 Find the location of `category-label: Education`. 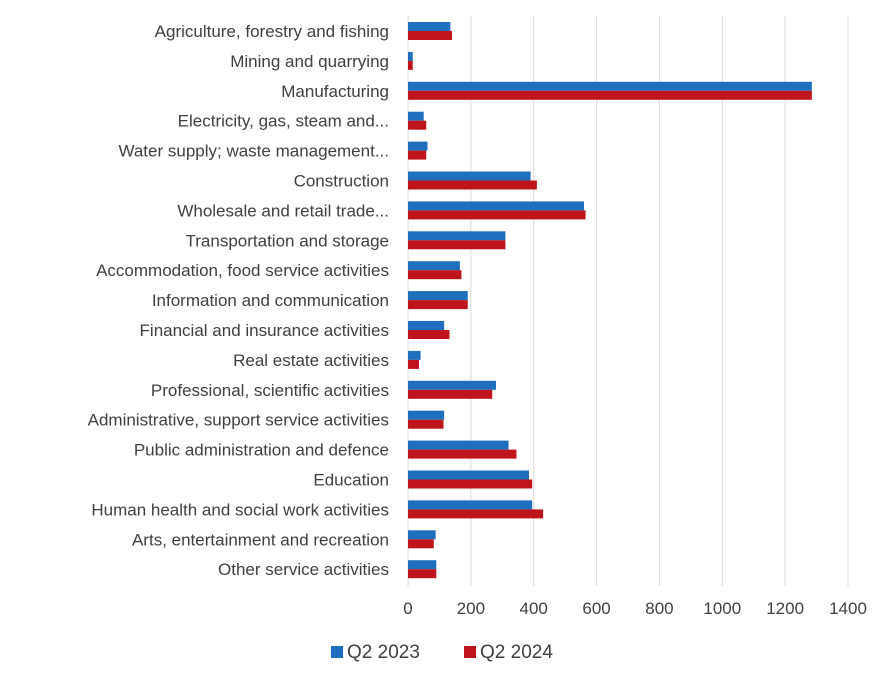

category-label: Education is located at coordinates (351, 480).